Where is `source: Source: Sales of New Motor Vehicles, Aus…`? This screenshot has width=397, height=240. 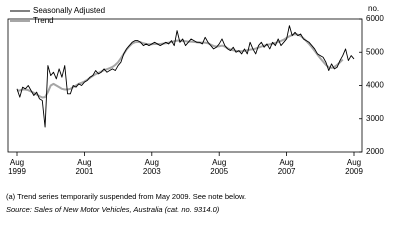 source: Source: Sales of New Motor Vehicles, Aus… is located at coordinates (113, 209).